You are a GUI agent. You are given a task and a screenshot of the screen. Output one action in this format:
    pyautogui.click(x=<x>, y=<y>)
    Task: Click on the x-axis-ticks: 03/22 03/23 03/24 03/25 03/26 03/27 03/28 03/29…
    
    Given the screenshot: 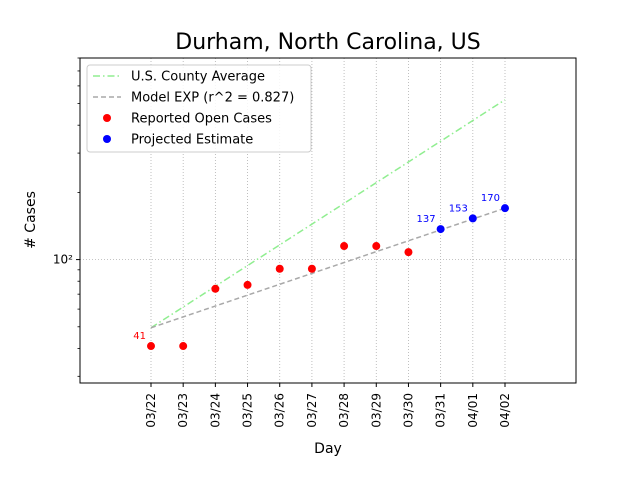 What is the action you would take?
    pyautogui.click(x=328, y=405)
    